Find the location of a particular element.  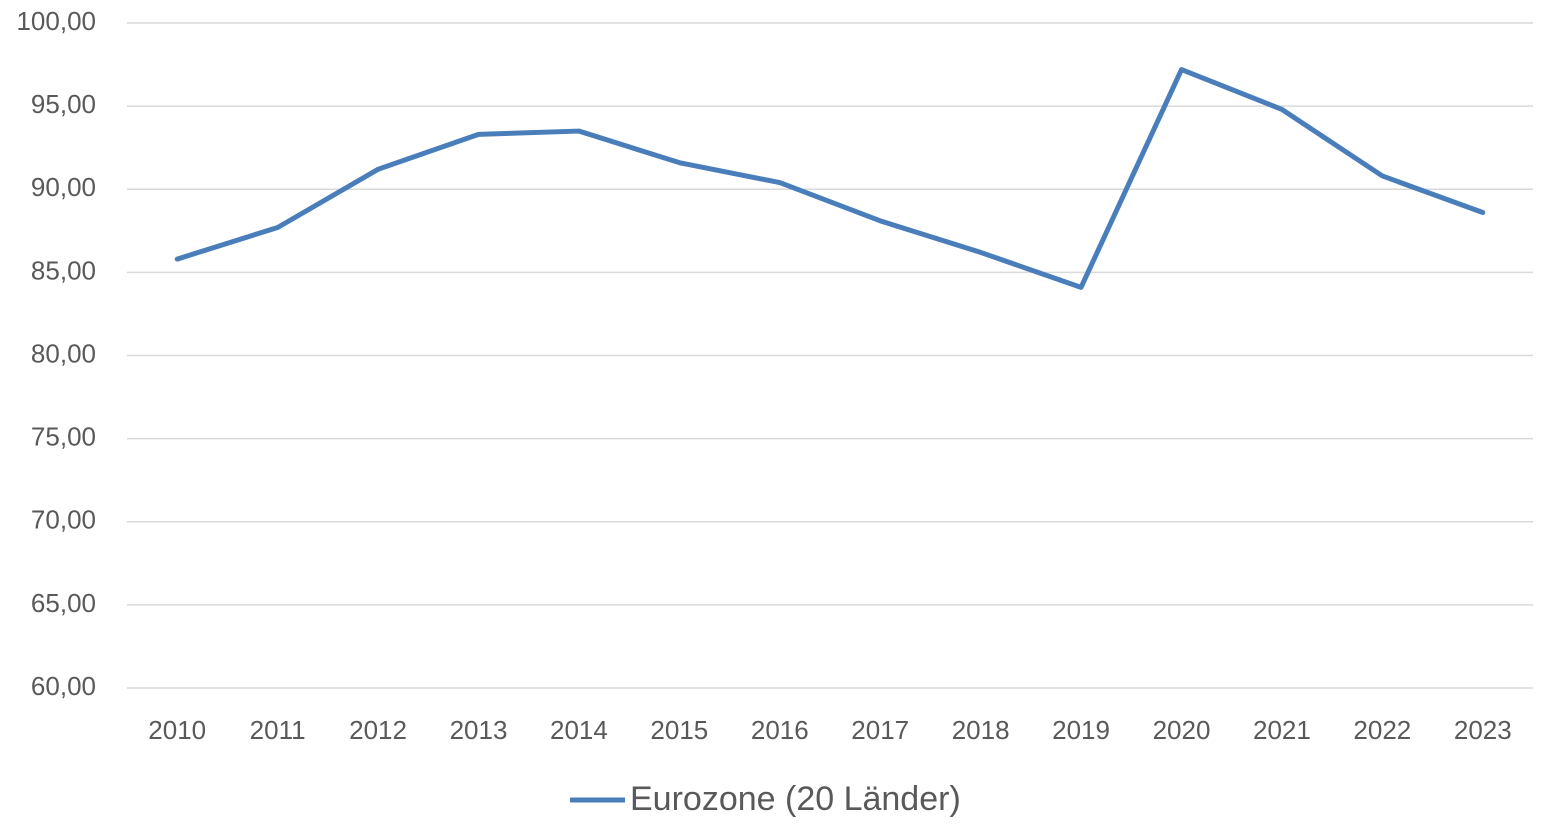

x-tick-label: 2013 is located at coordinates (479, 730).